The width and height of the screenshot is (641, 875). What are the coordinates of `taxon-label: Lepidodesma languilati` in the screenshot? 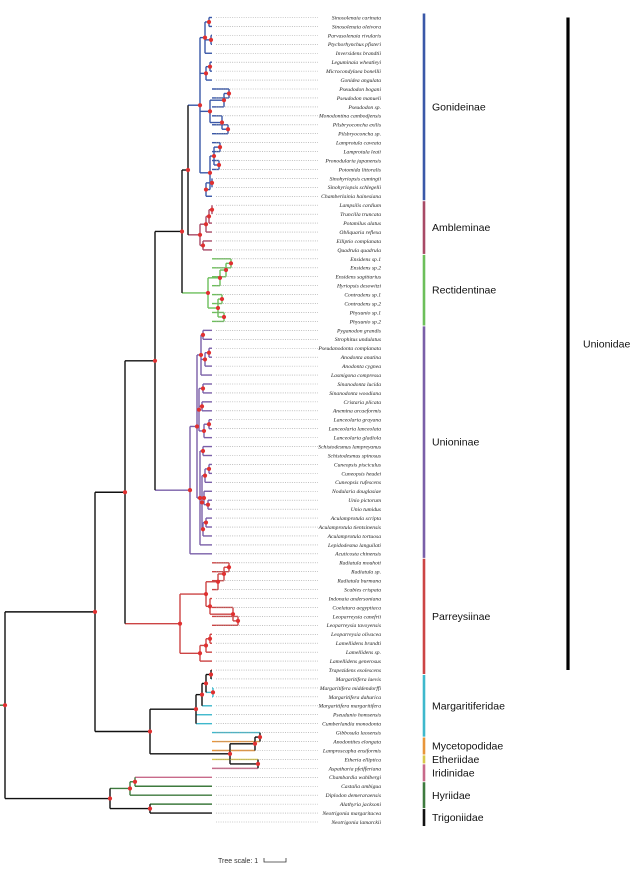 It's located at (354, 546).